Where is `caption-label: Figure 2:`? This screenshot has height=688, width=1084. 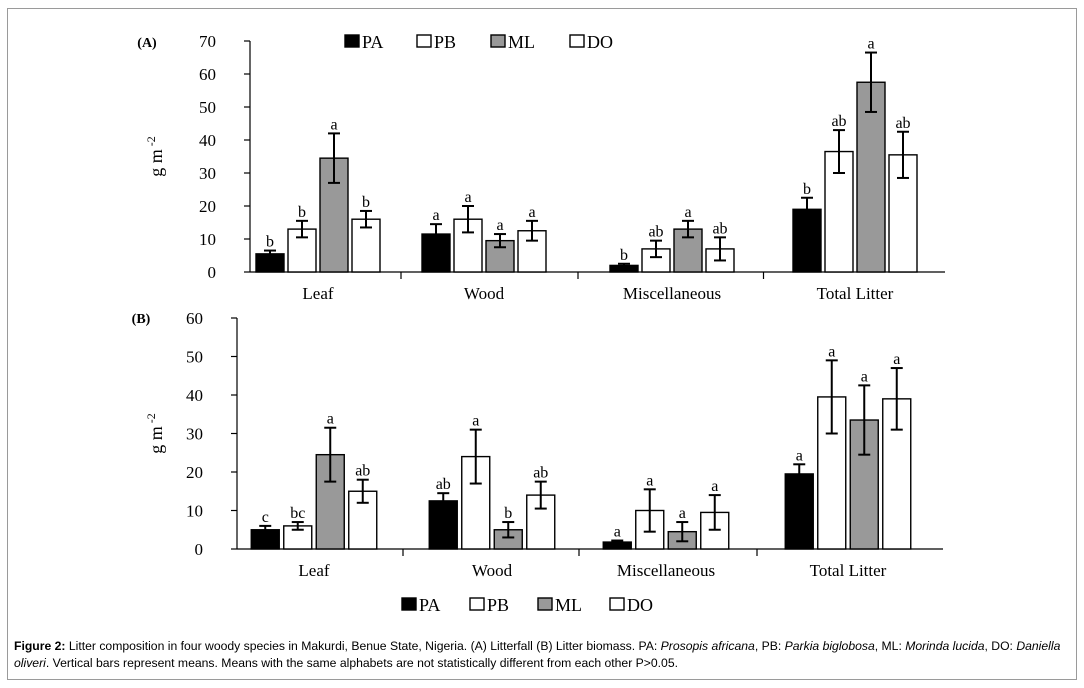
caption-label: Figure 2: is located at coordinates (40, 646).